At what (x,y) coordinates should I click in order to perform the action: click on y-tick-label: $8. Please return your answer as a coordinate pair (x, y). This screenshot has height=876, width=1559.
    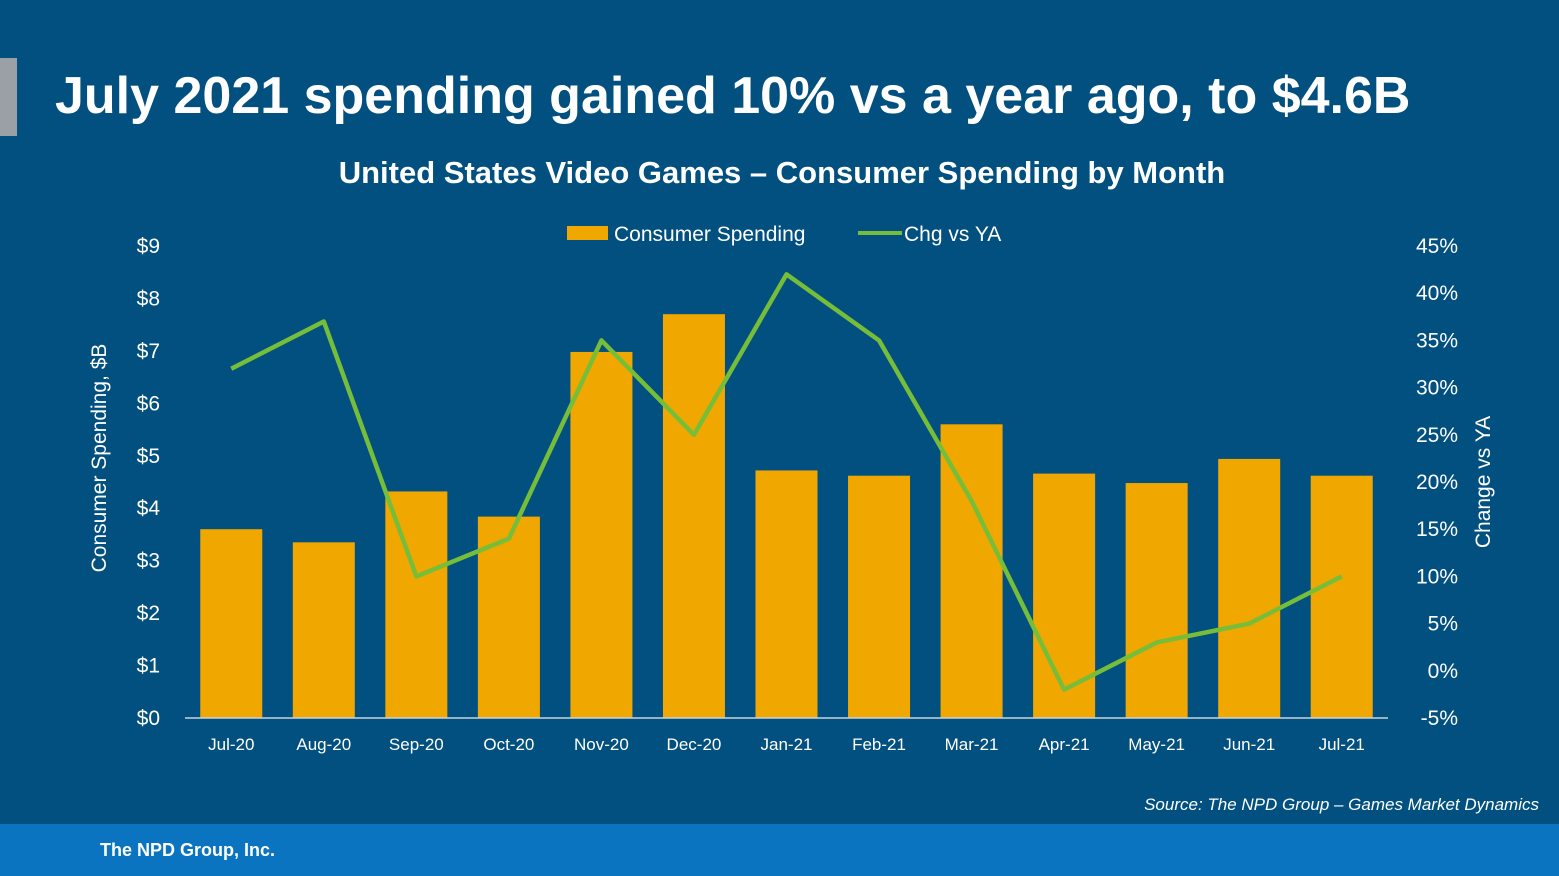
    Looking at the image, I should click on (148, 298).